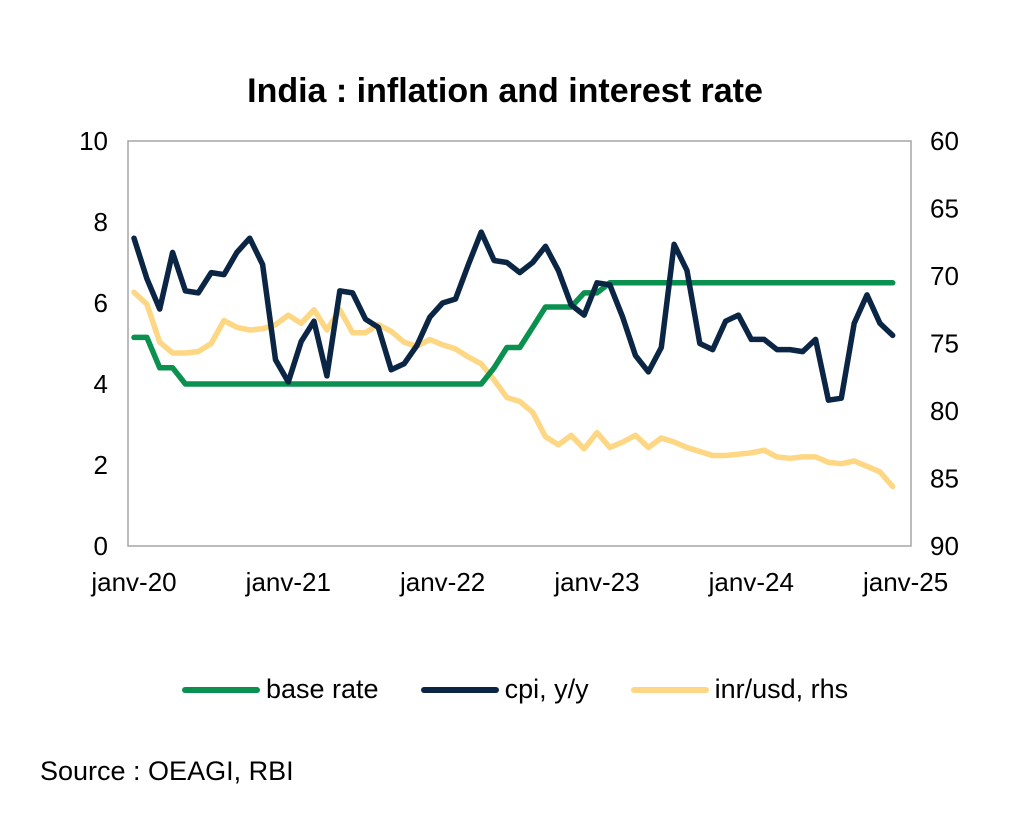  What do you see at coordinates (905, 582) in the screenshot?
I see `x-tick-label: janv-25` at bounding box center [905, 582].